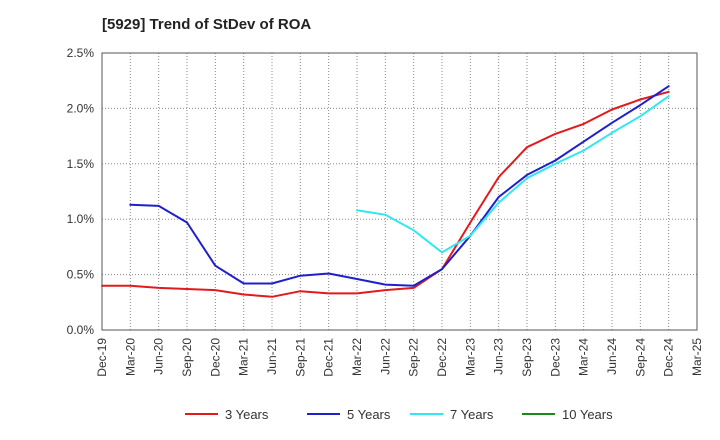 The image size is (720, 440). I want to click on x-tick-label: Jun-22, so click(385, 356).